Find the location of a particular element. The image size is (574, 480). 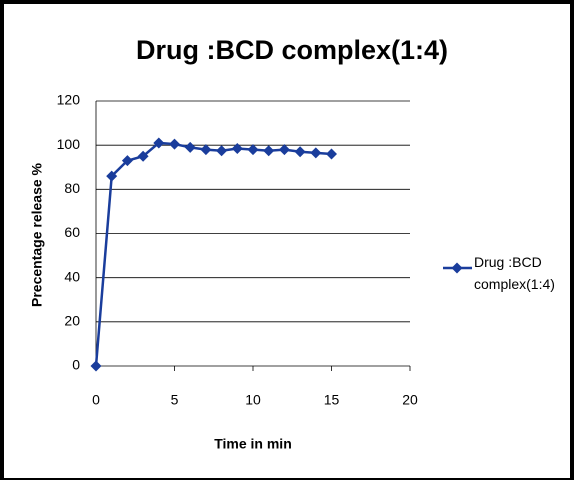

x-tick-label: 20 is located at coordinates (410, 400).